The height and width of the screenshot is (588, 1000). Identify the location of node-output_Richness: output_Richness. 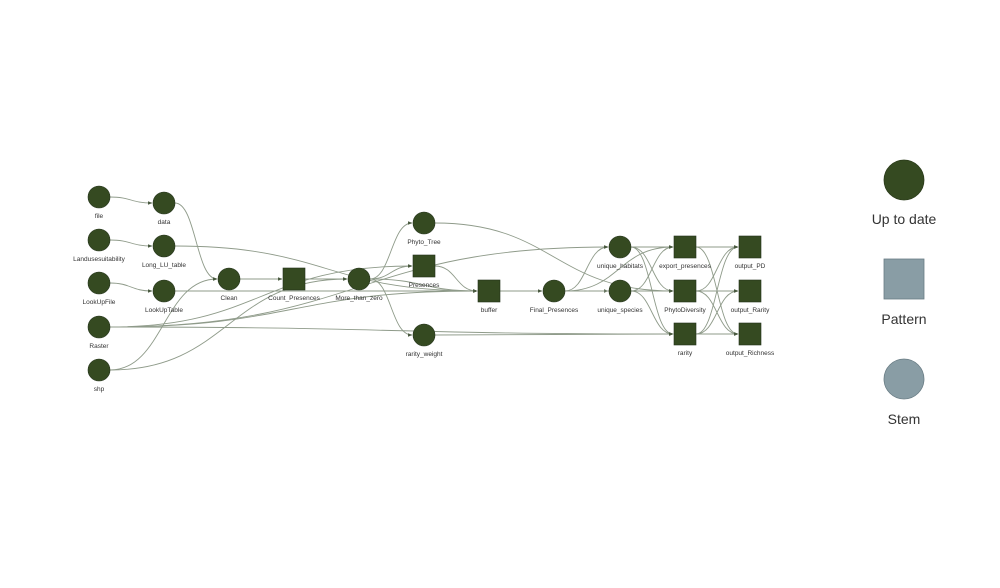
(750, 339).